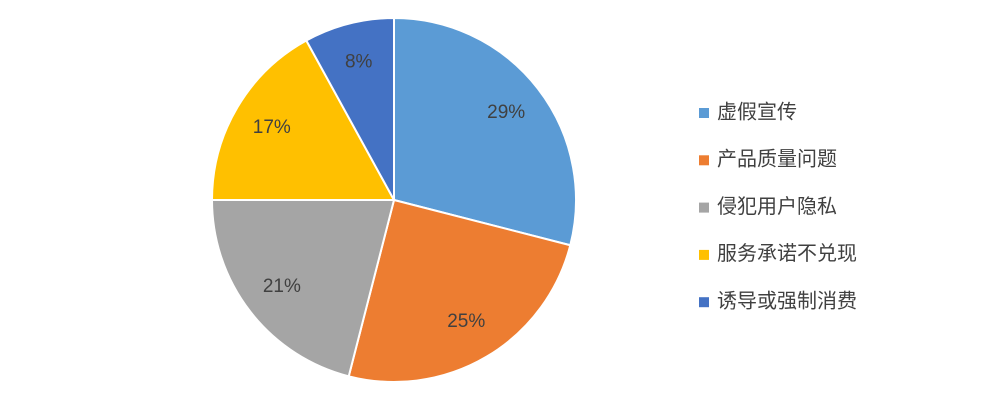 Image resolution: width=1000 pixels, height=407 pixels. Describe the element at coordinates (506, 112) in the screenshot. I see `data-label: 29%` at that location.